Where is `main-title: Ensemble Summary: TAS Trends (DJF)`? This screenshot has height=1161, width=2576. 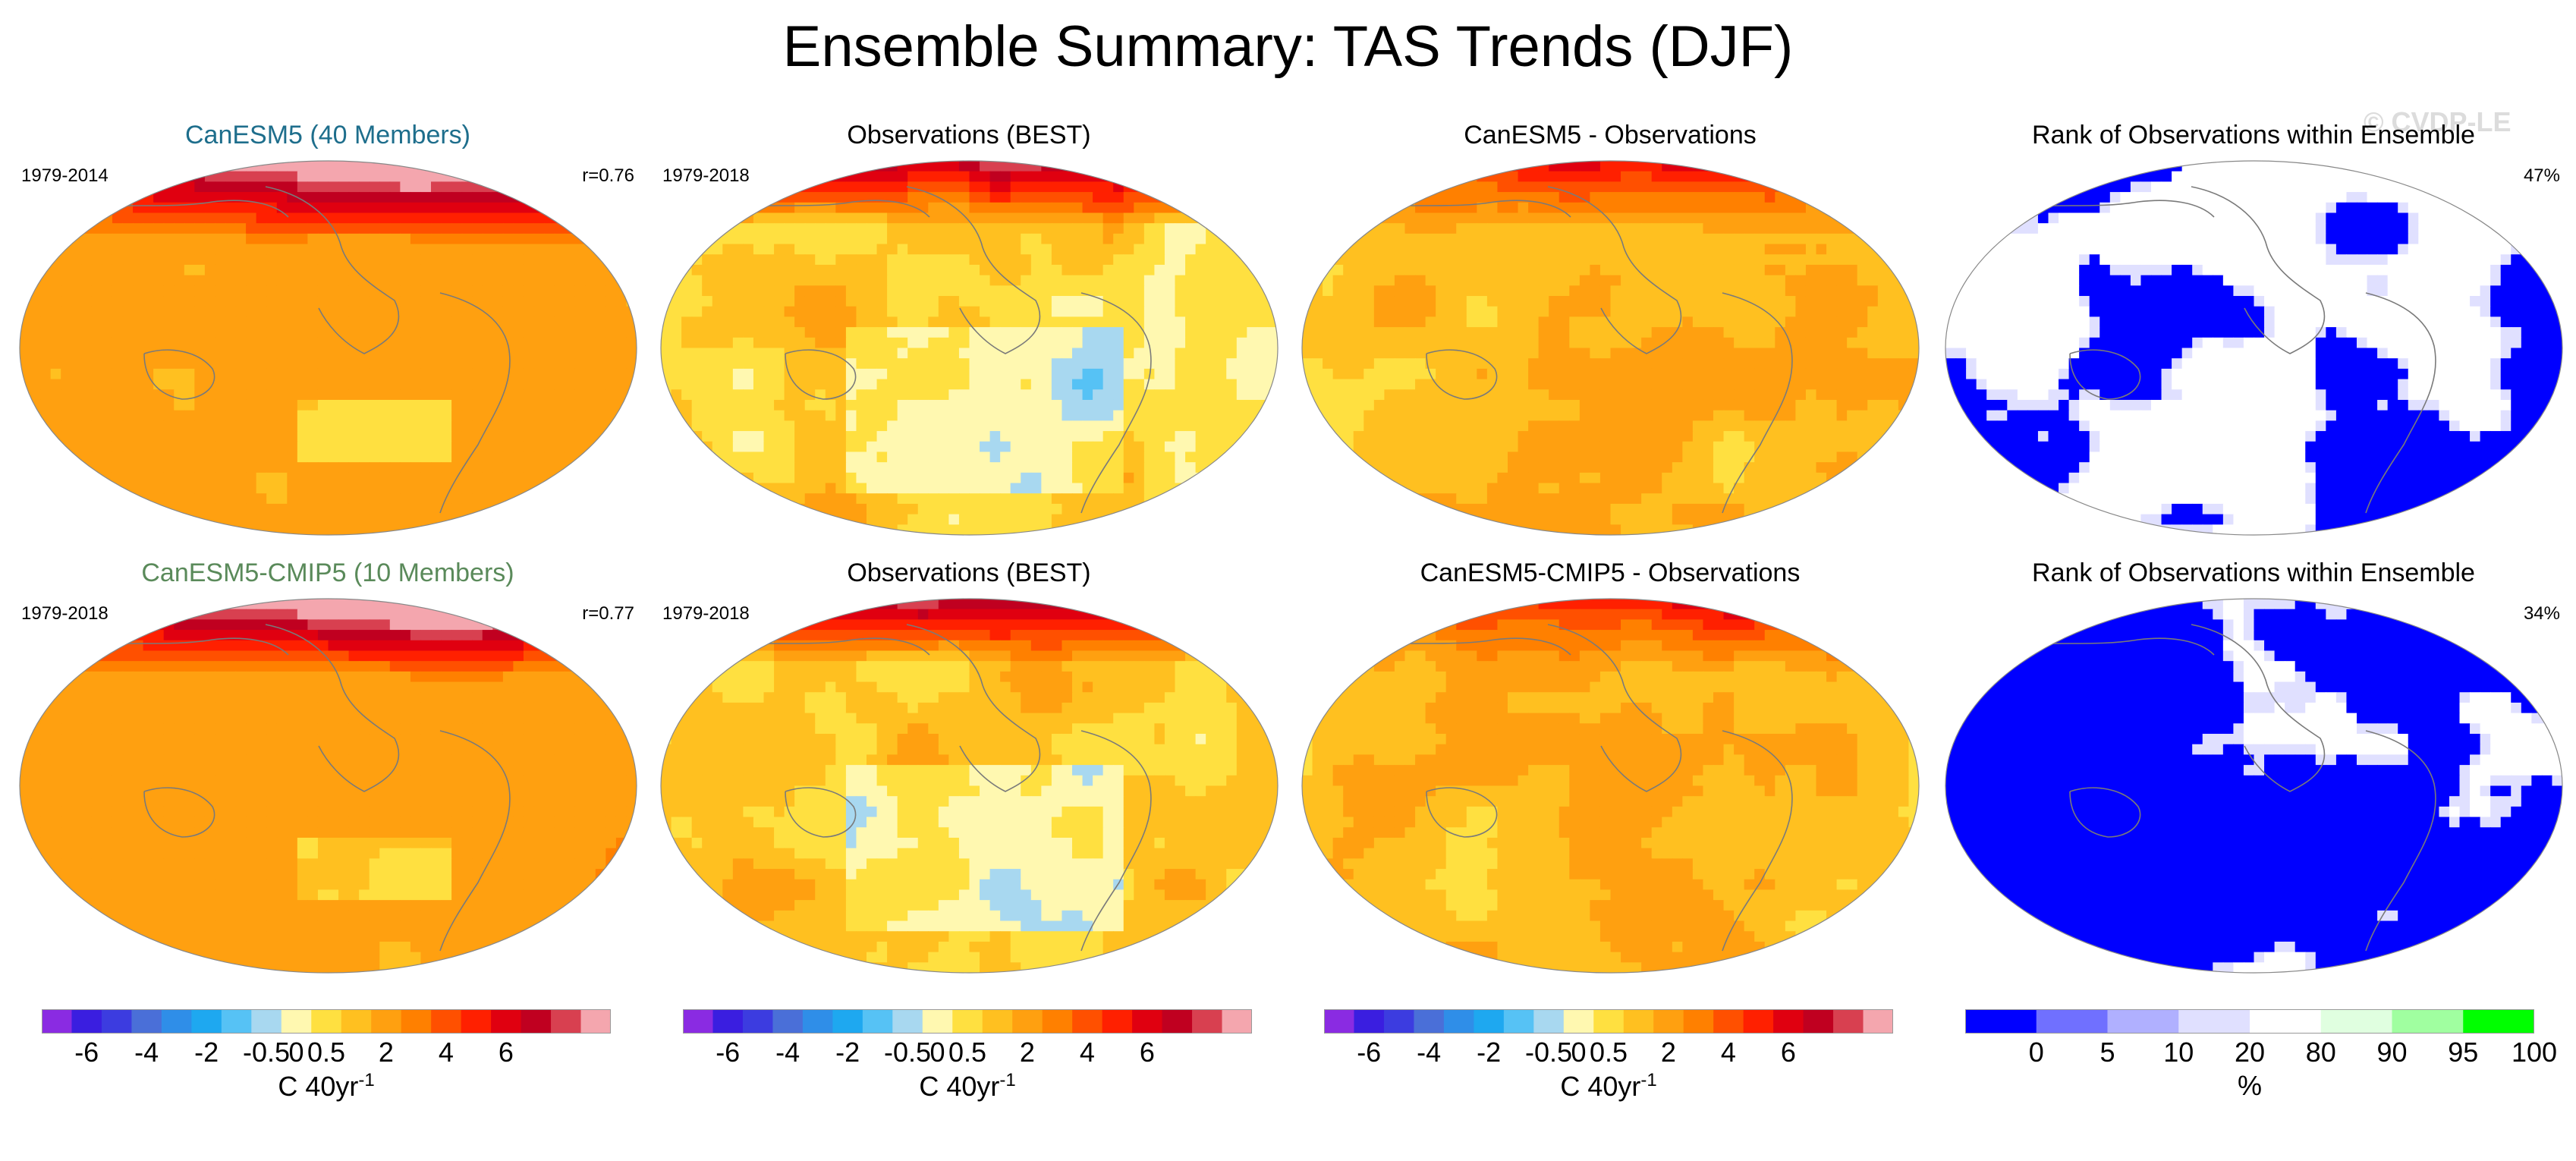 main-title: Ensemble Summary: TAS Trends (DJF) is located at coordinates (1288, 47).